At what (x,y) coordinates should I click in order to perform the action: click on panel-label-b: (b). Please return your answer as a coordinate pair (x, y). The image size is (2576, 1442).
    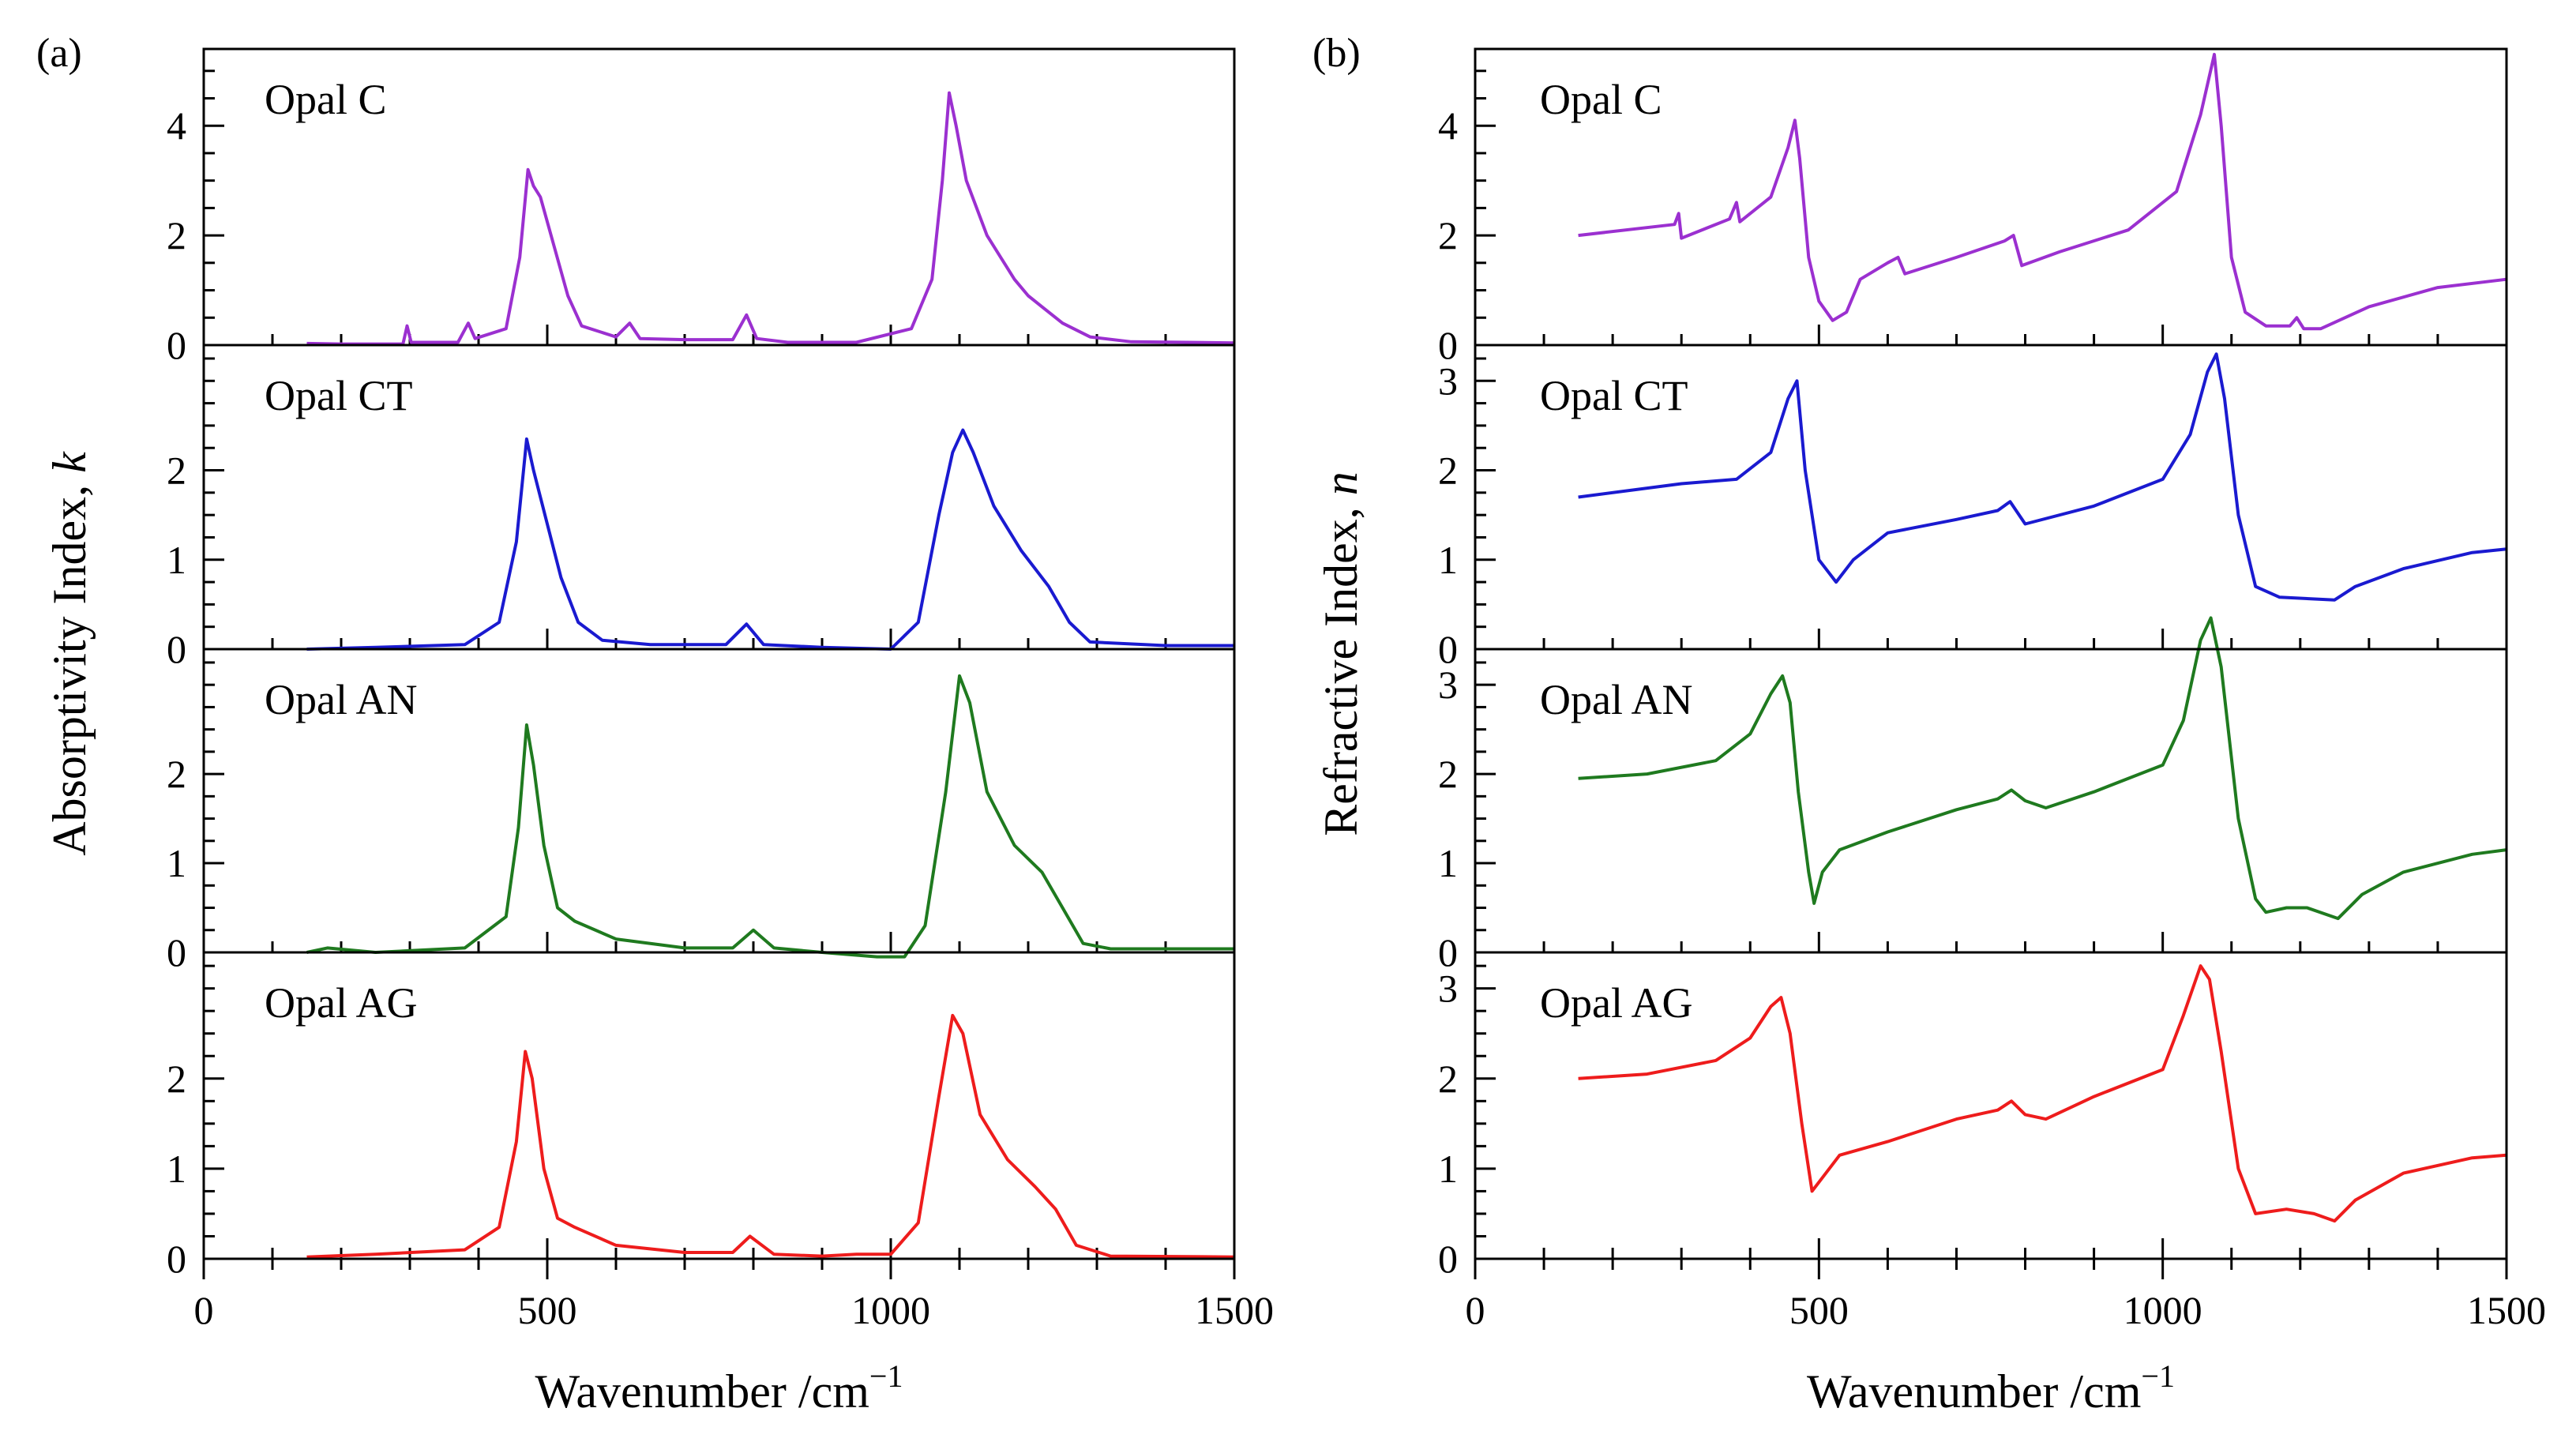
    Looking at the image, I should click on (1336, 53).